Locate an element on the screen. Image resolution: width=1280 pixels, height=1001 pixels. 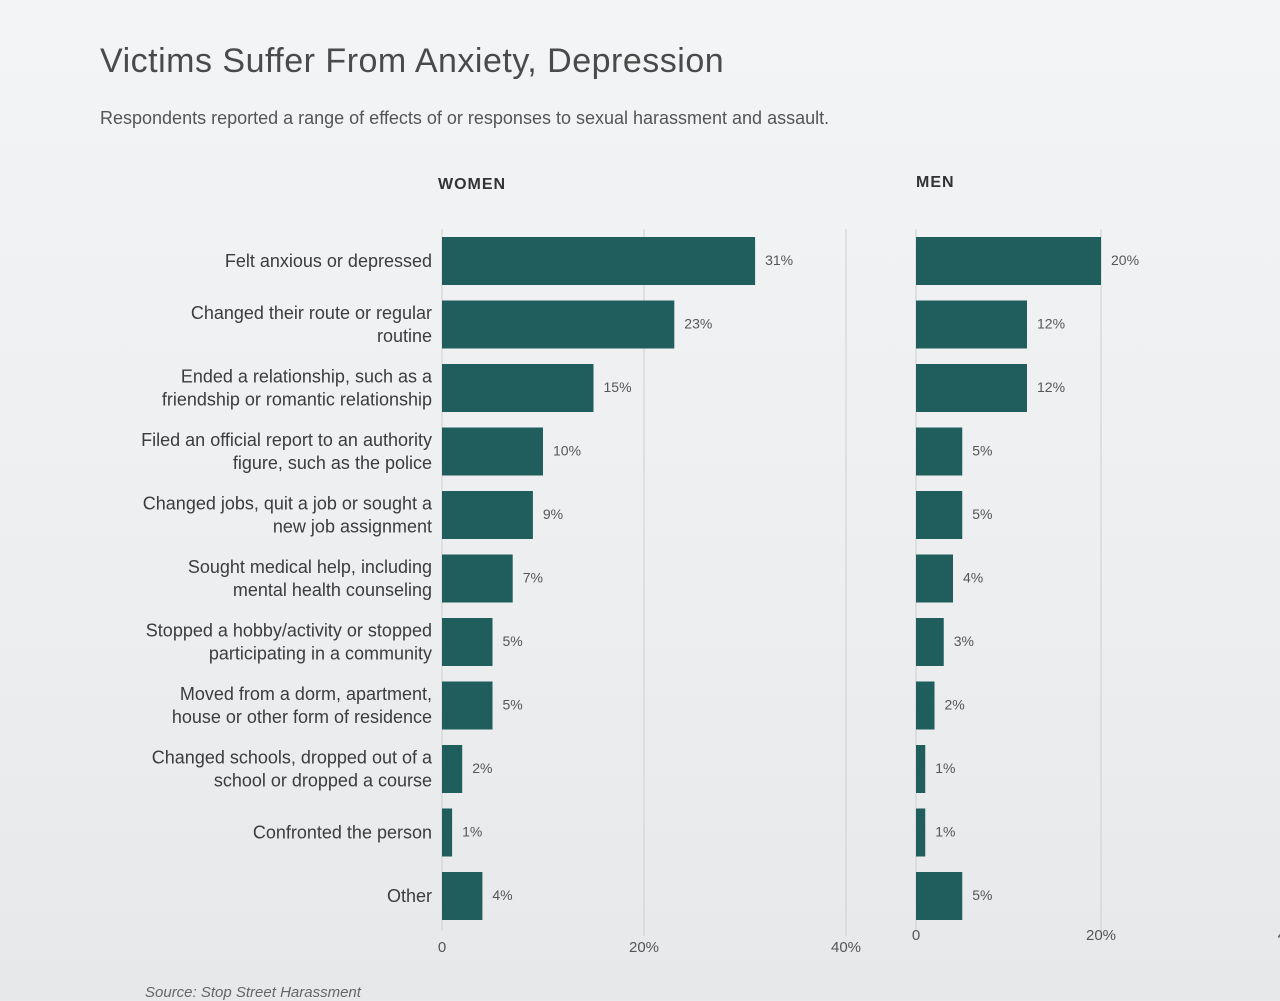
category-label-9-line-1: Changed schools, dropped out of a is located at coordinates (292, 758).